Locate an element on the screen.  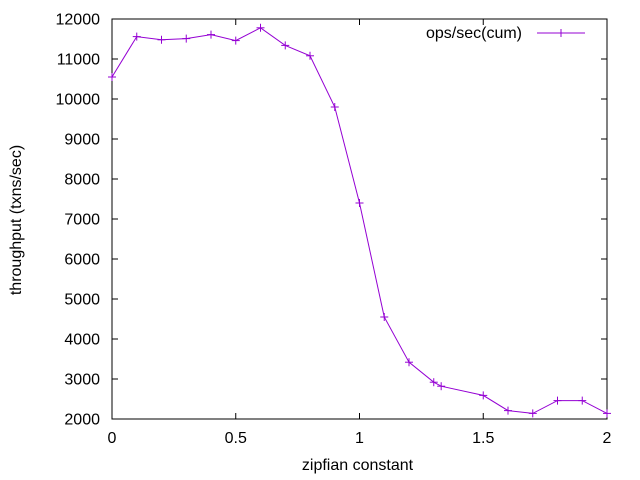
legend-label: ops/sec(cum) is located at coordinates (474, 33).